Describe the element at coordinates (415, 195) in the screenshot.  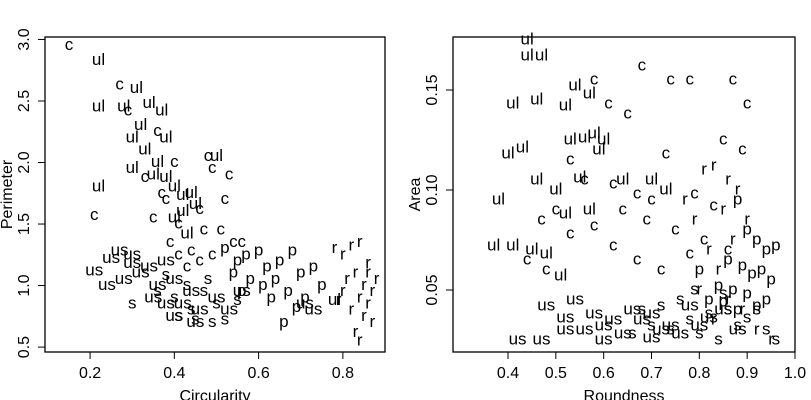
I see `y-axis-label: Area` at that location.